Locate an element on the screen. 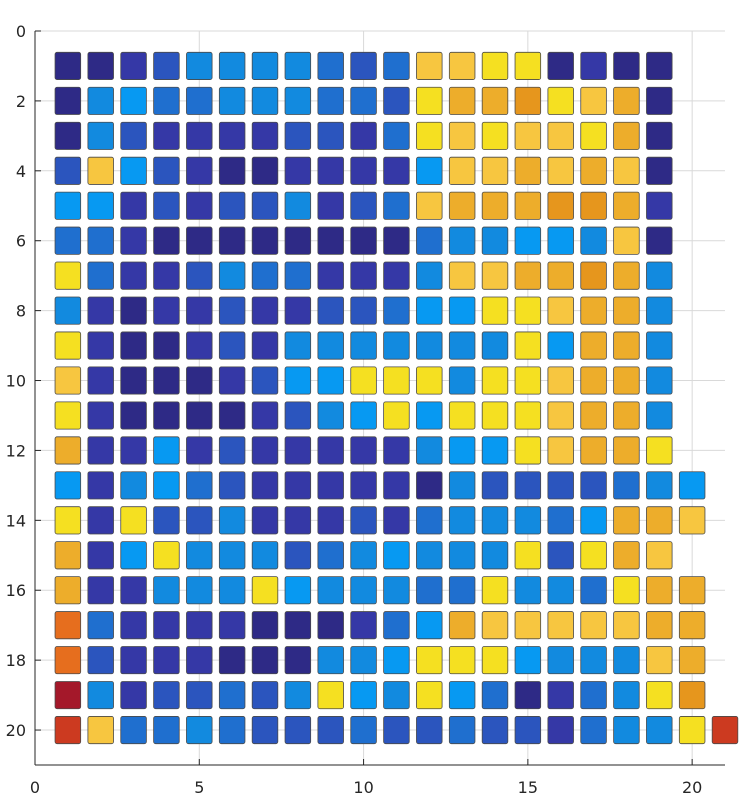  y-tick-label: 18 is located at coordinates (16, 660).